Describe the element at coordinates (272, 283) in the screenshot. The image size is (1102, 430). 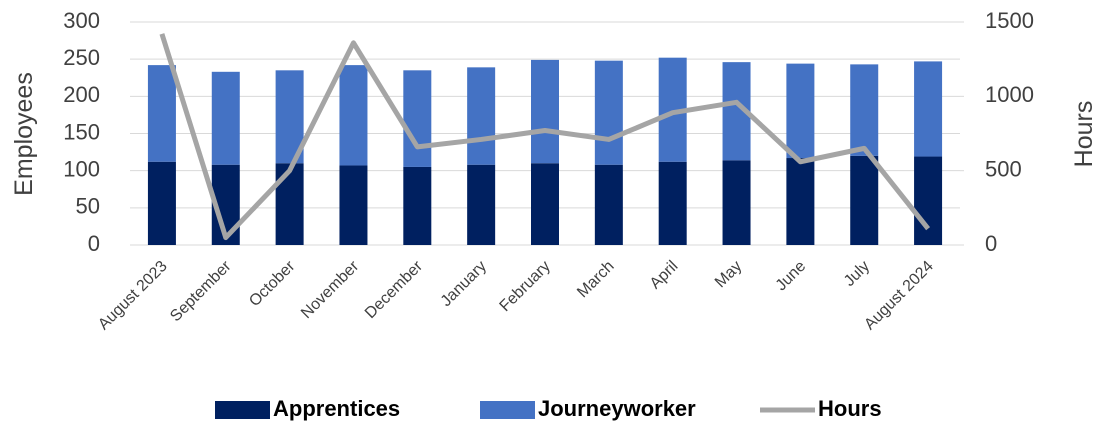
I see `x-tick-label: October` at that location.